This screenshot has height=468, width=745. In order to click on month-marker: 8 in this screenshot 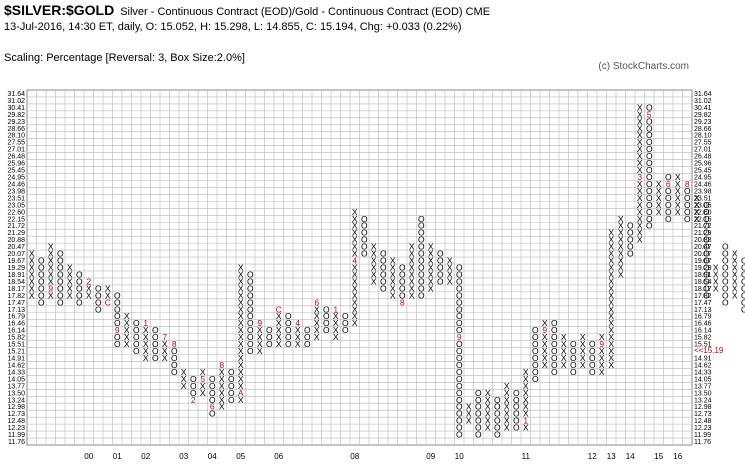, I will do `click(221, 365)`.